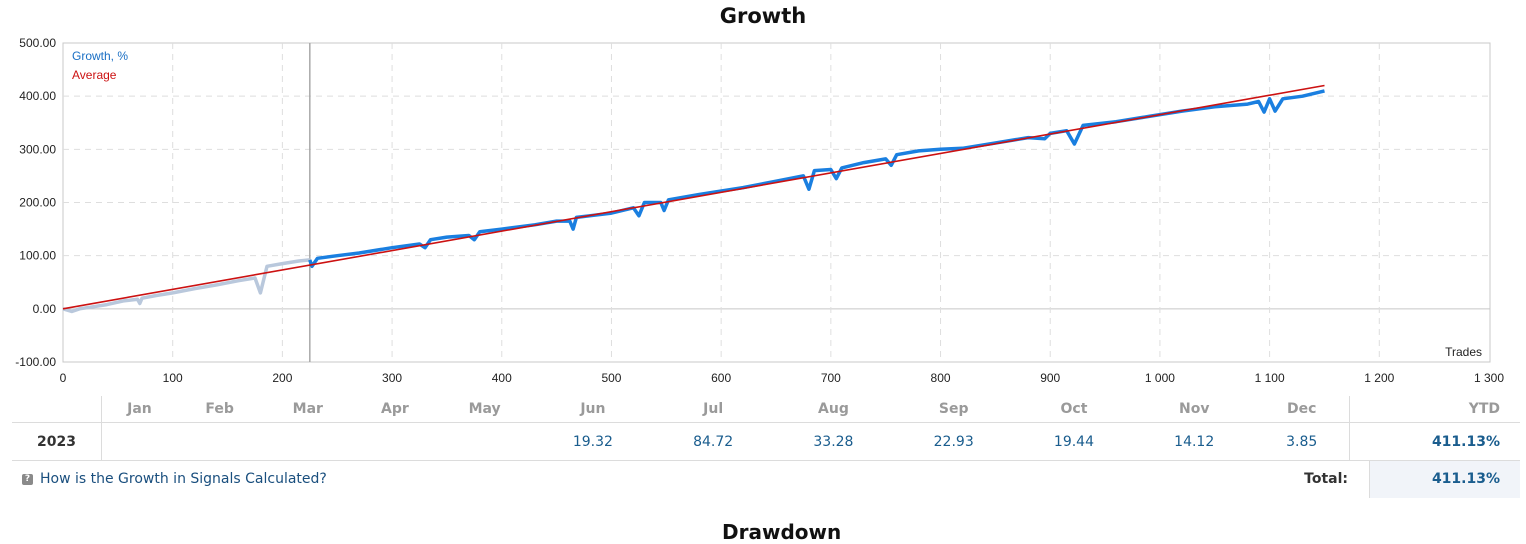  Describe the element at coordinates (1194, 441) in the screenshot. I see `month-value-cell: 14.12` at that location.